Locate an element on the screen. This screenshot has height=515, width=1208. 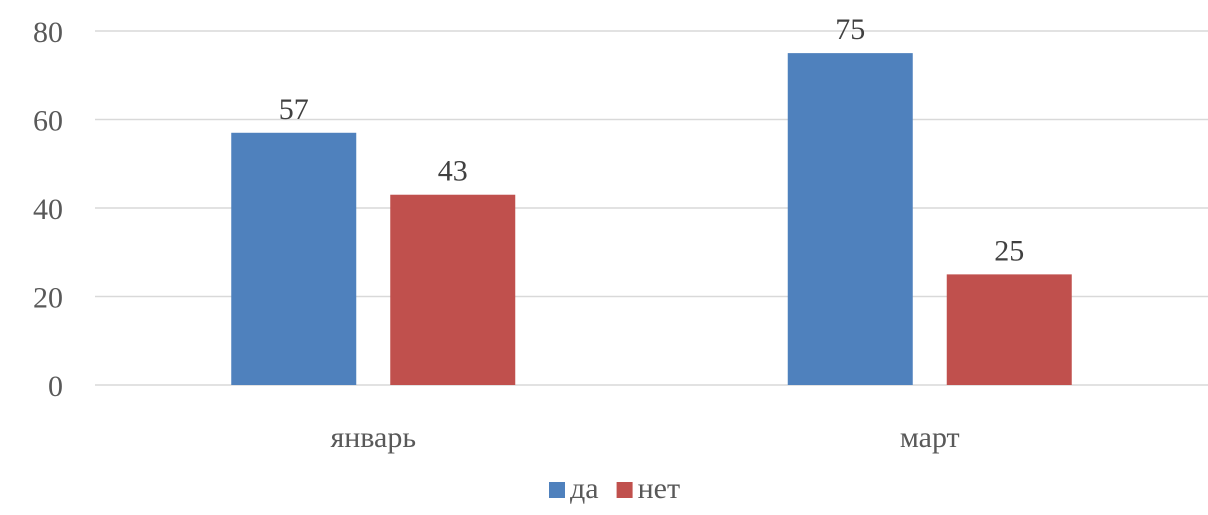
y-tick-label: 40 is located at coordinates (48, 209).